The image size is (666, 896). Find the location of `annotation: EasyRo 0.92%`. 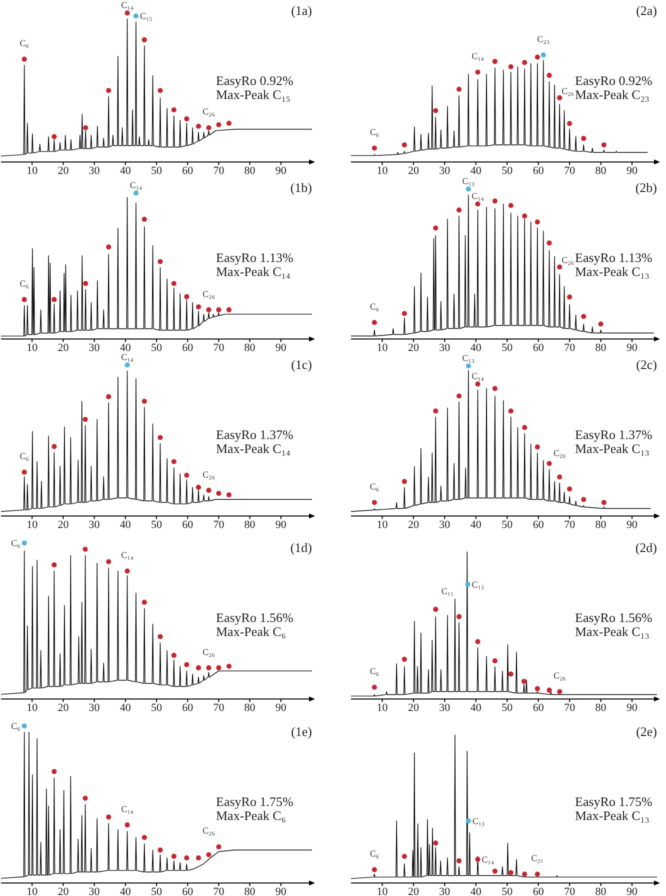

annotation: EasyRo 0.92% is located at coordinates (255, 80).